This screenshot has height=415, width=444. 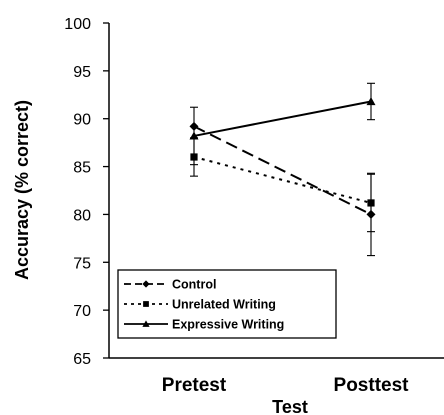 I want to click on series-lines, so click(x=282, y=158).